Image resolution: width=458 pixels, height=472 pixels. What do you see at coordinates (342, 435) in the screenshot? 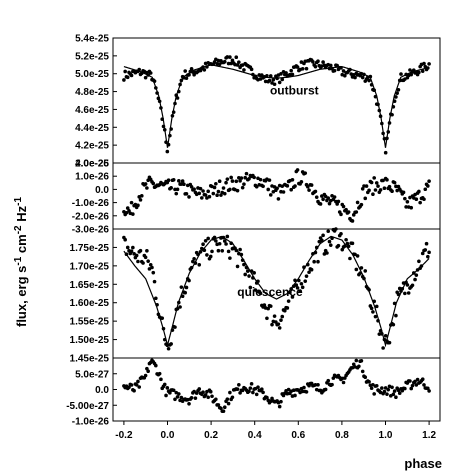
I see `x-tick-label: 0.8` at bounding box center [342, 435].